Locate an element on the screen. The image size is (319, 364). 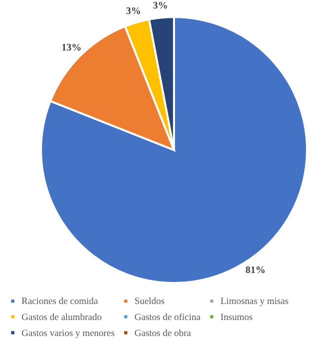
legend-label: Raciones de comida is located at coordinates (60, 302).